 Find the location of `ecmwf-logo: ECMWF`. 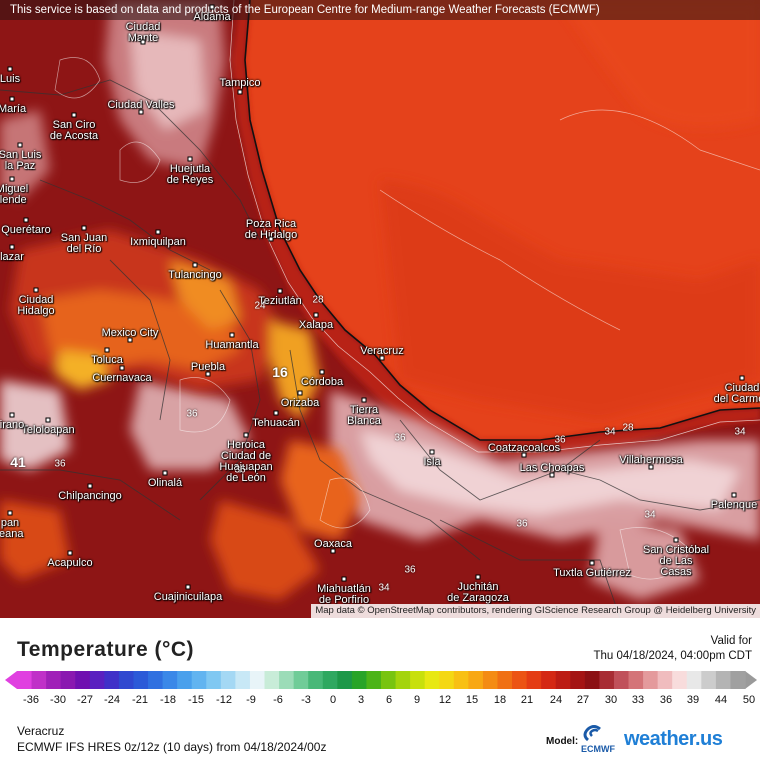

ecmwf-logo: ECMWF is located at coordinates (600, 739).